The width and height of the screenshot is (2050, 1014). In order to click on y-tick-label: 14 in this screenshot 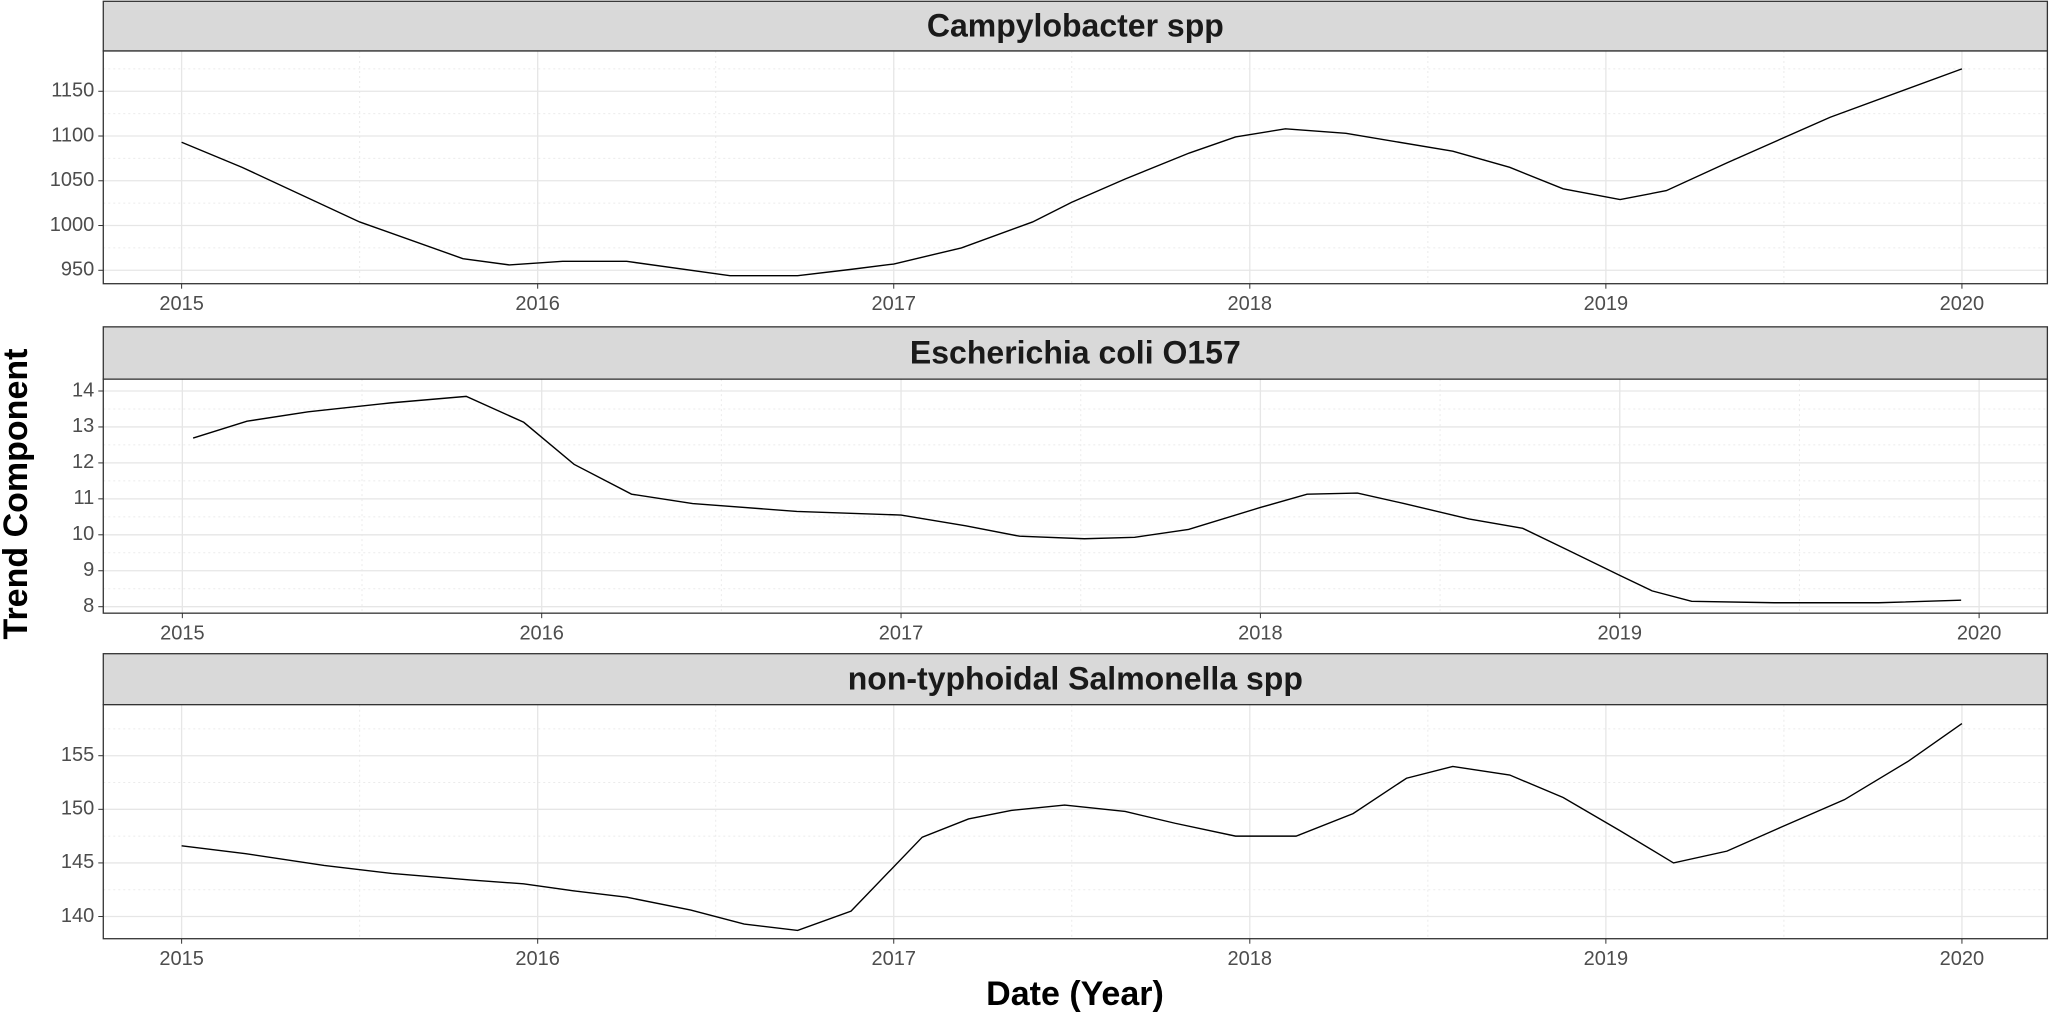, I will do `click(83, 390)`.